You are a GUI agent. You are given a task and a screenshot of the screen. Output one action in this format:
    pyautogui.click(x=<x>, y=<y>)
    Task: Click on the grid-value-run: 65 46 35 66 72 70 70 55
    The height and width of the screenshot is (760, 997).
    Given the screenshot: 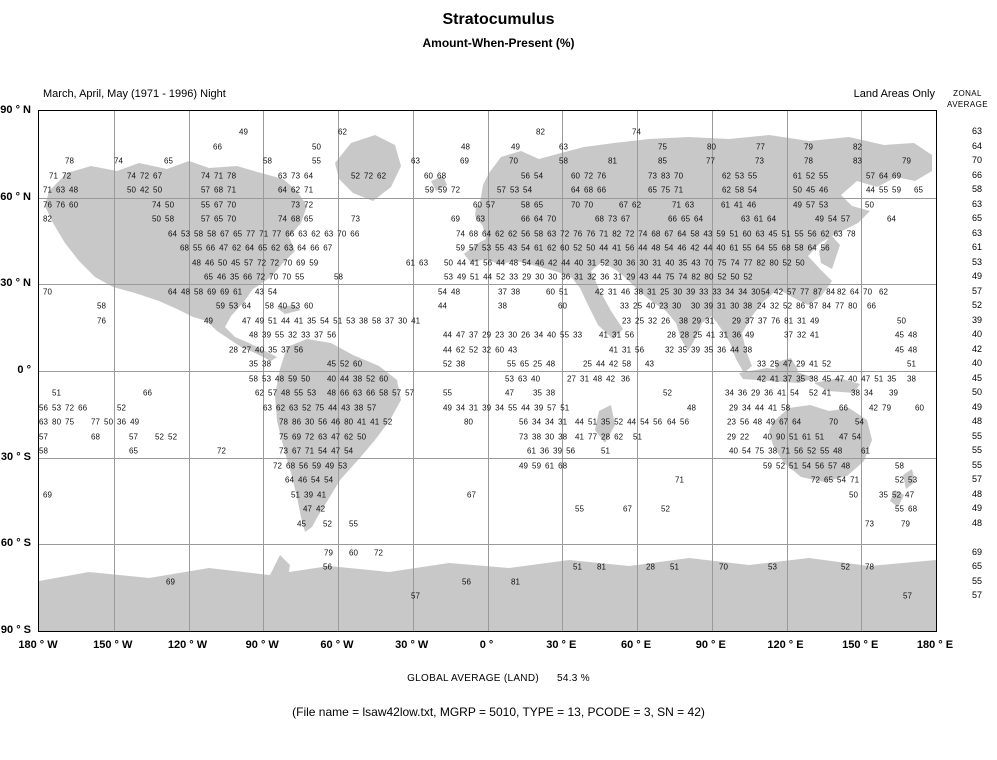 What is the action you would take?
    pyautogui.click(x=254, y=277)
    